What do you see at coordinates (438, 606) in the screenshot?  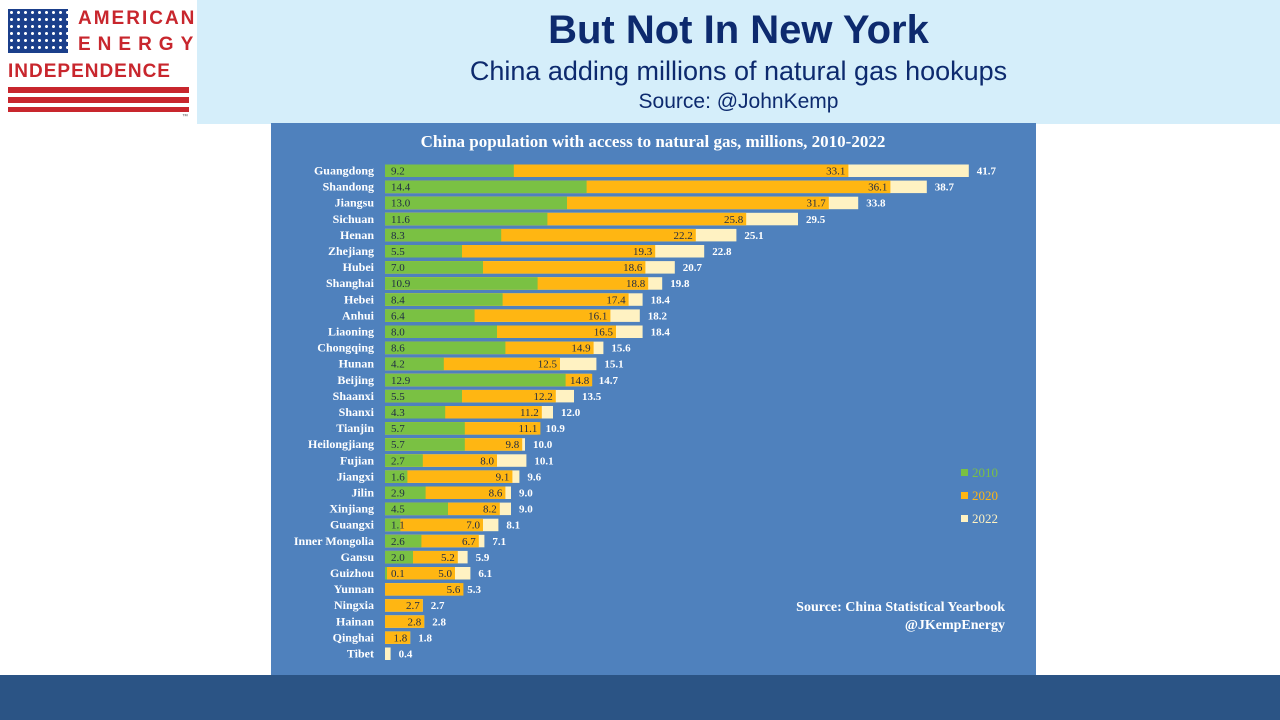 I see `data-label-2022-ningxia: 2.7` at bounding box center [438, 606].